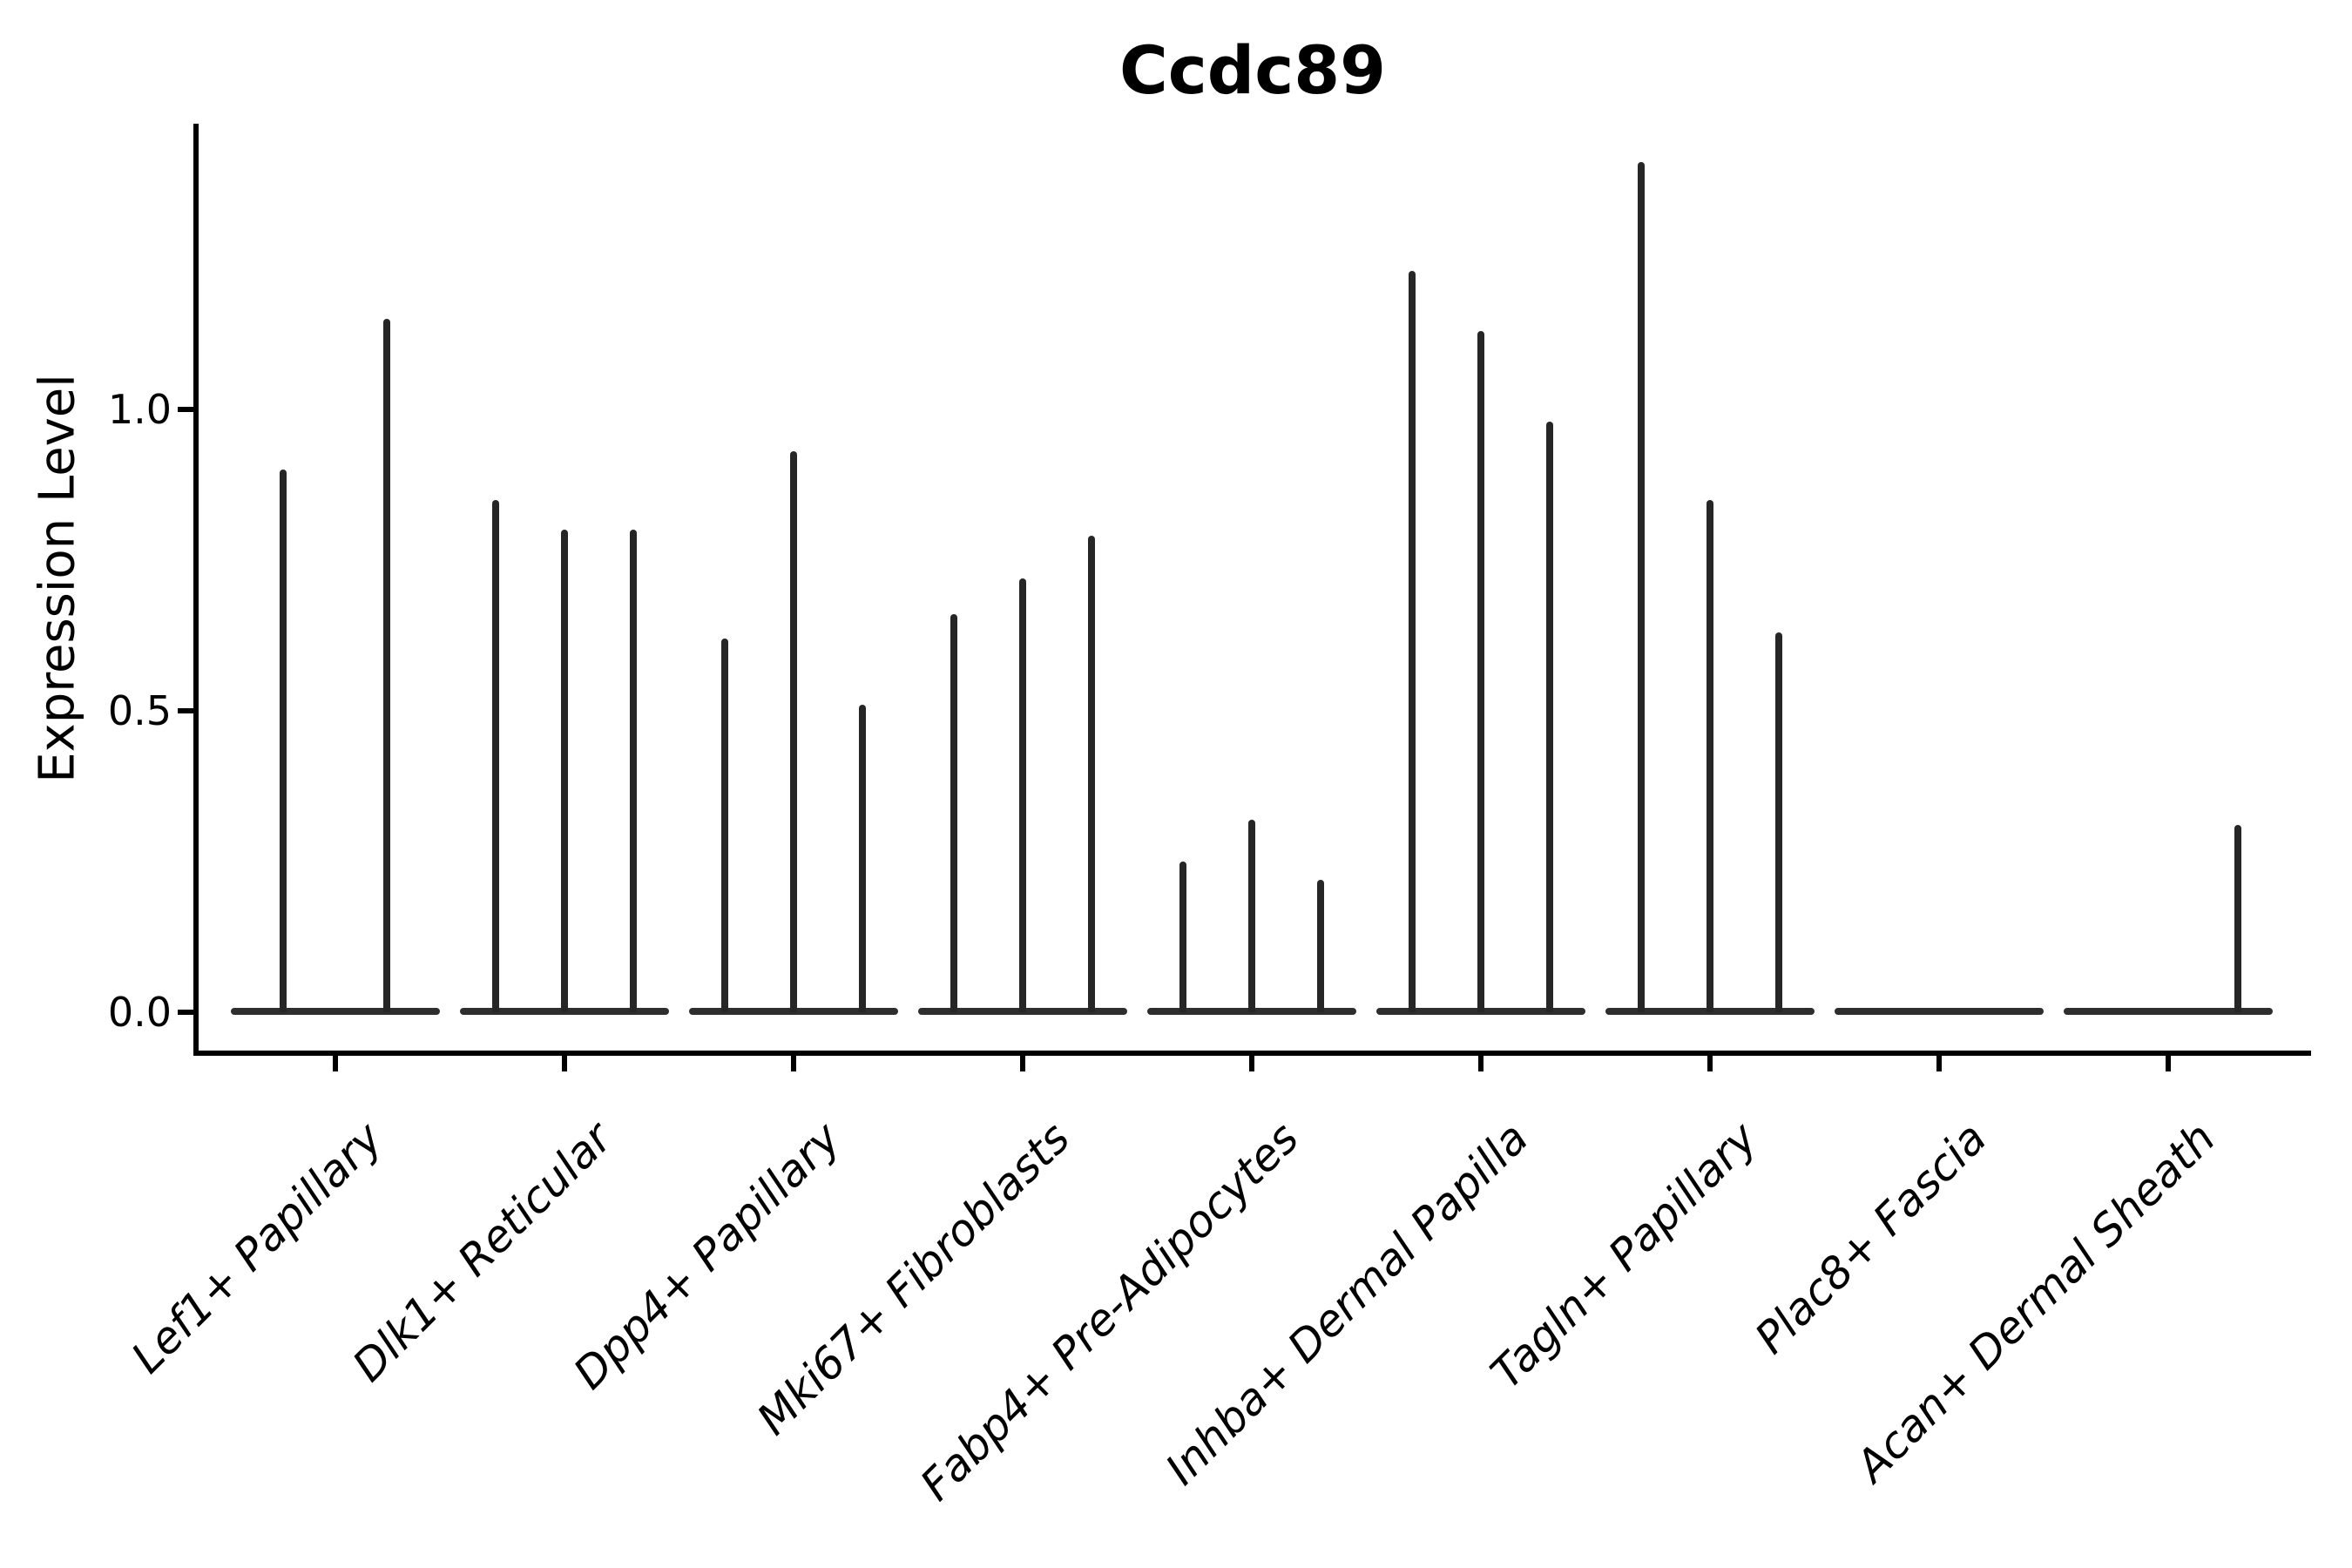 Image resolution: width=2352 pixels, height=1568 pixels. I want to click on y-tick-label: 0.5, so click(139, 710).